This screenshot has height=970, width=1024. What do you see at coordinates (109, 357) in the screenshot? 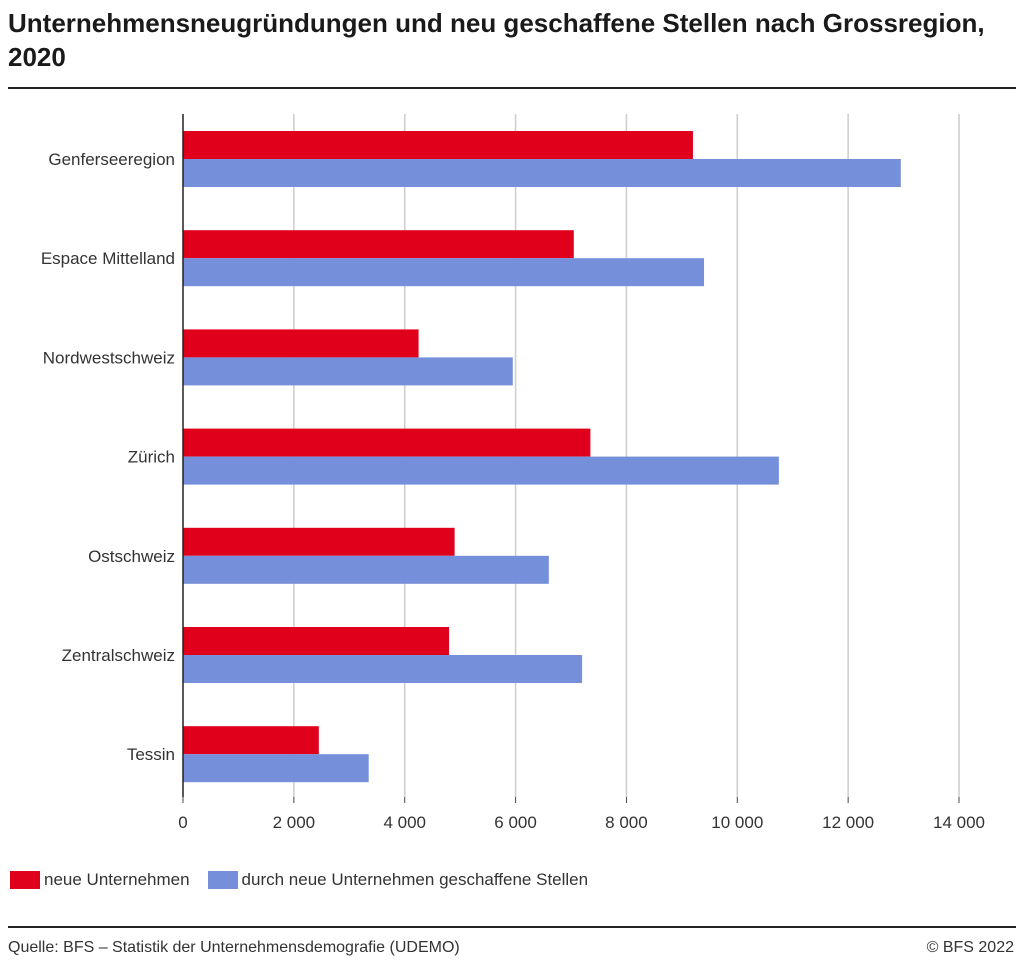
I see `category-label: Nordwestschweiz` at bounding box center [109, 357].